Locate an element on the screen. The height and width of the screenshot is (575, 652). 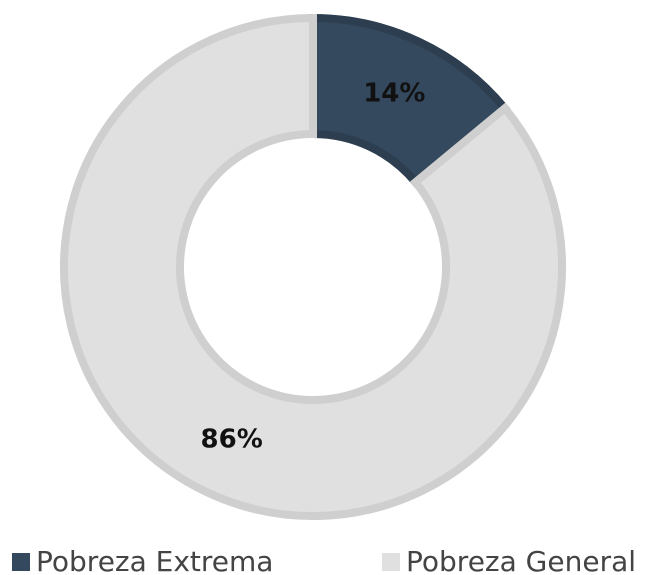
data-label: 14% is located at coordinates (394, 94).